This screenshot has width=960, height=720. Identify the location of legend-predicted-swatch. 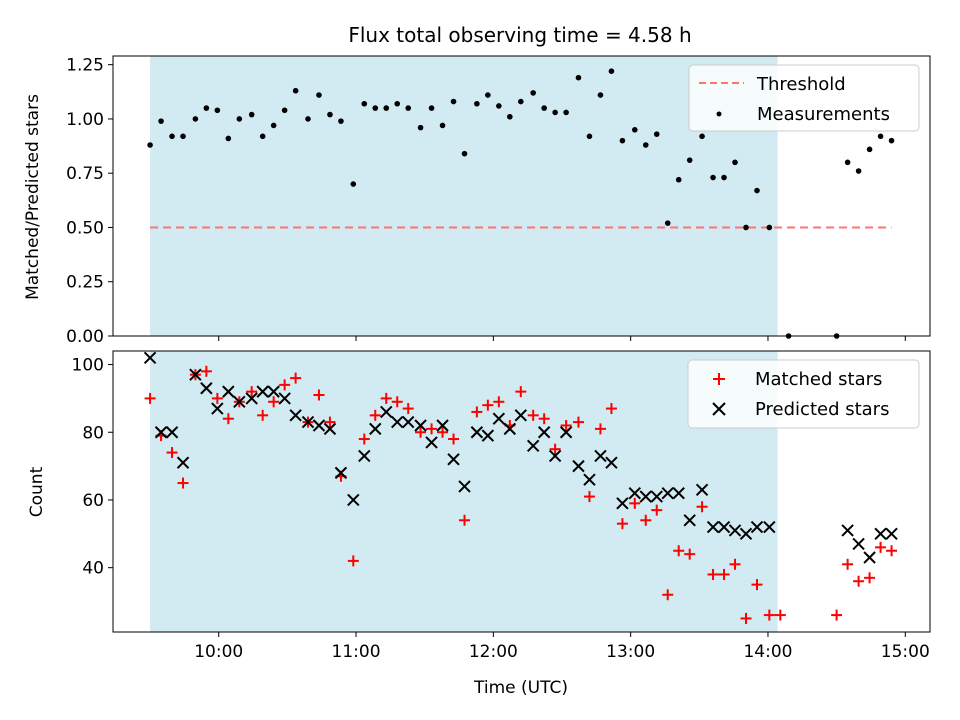
(719, 409).